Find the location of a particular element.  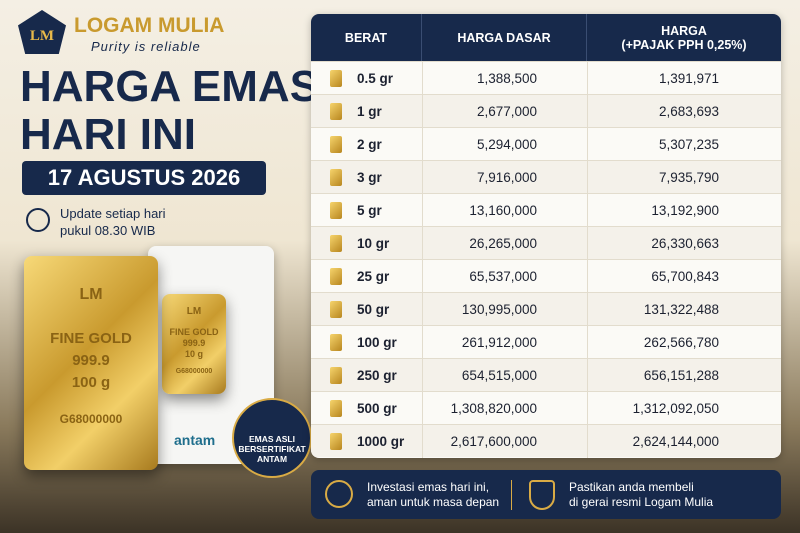

base-price: 261,912,000 is located at coordinates (499, 342).